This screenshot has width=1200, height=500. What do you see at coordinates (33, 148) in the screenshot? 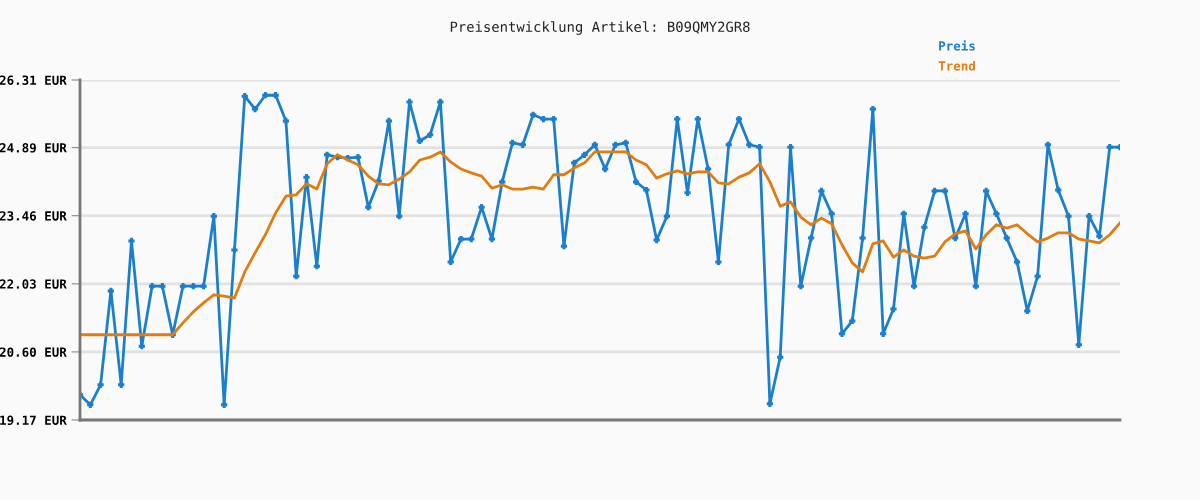
I see `y-tick-label: 24.89 EUR` at bounding box center [33, 148].